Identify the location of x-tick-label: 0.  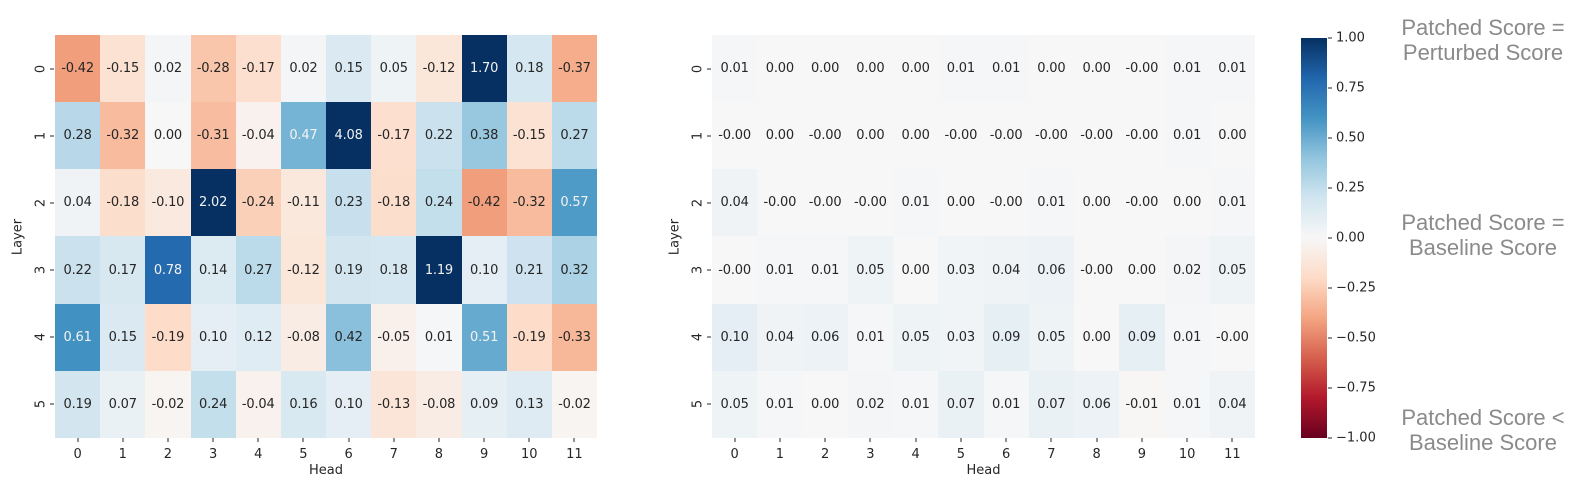
(77, 454).